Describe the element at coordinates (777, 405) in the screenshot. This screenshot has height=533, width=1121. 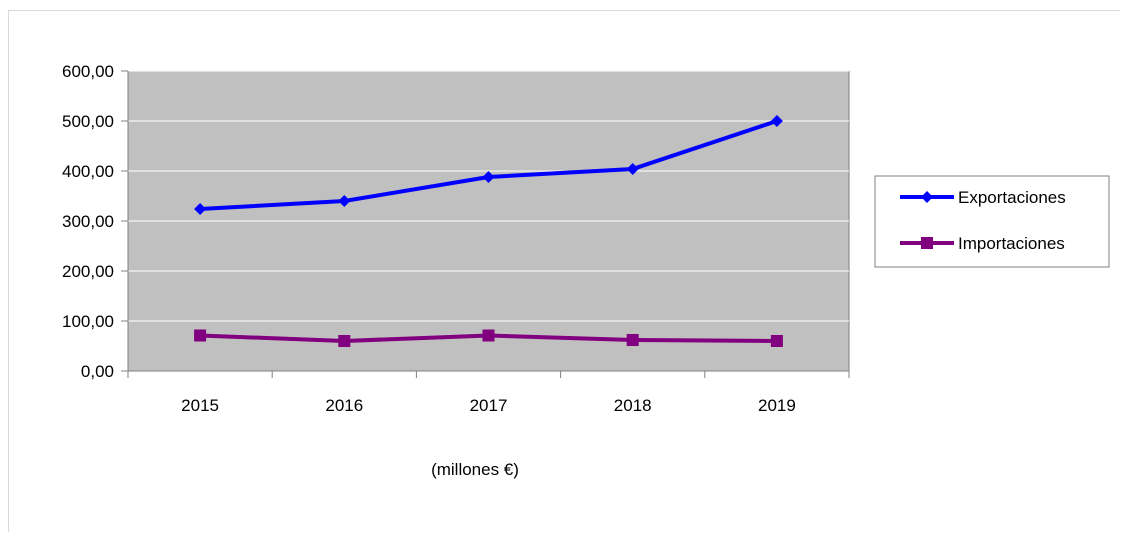
I see `x-tick-label: 2019` at that location.